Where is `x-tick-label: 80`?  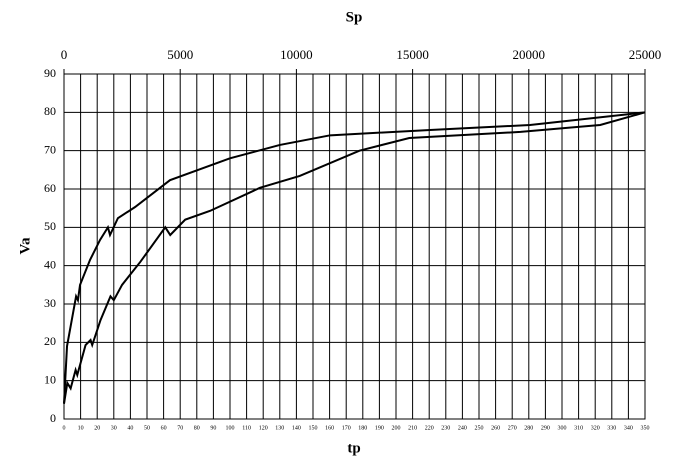 x-tick-label: 80 is located at coordinates (197, 428).